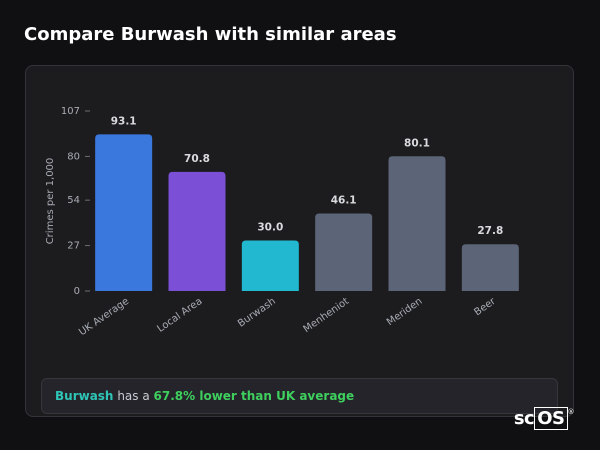  What do you see at coordinates (179, 315) in the screenshot?
I see `x-tick-label: Local Area` at bounding box center [179, 315].